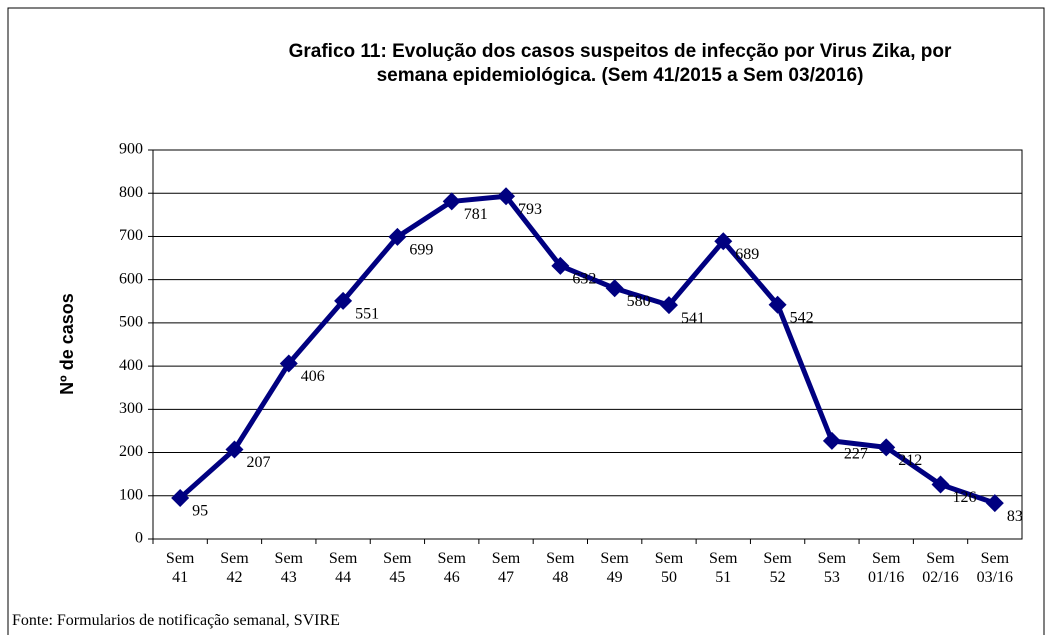 The image size is (1046, 635). I want to click on y-tick-label: 600, so click(131, 278).